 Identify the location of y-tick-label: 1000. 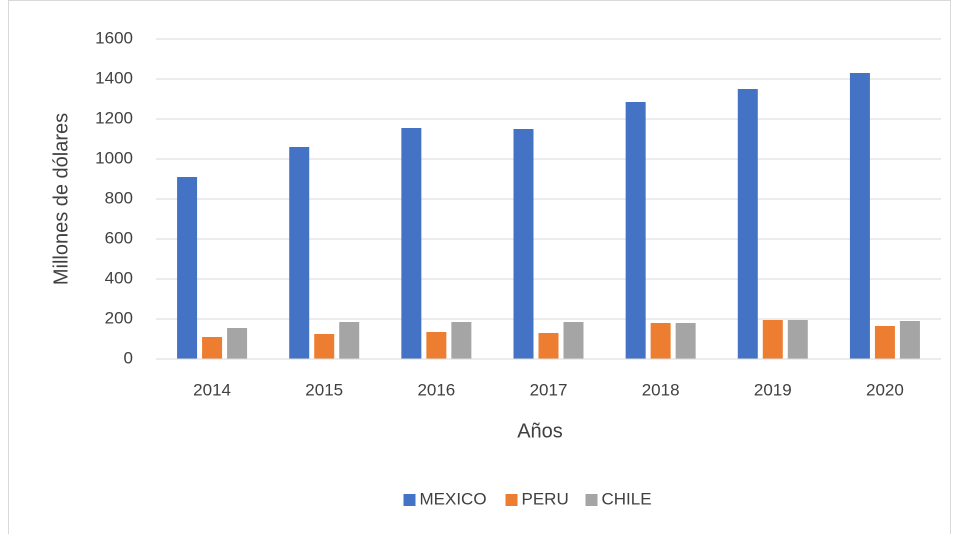
(114, 157).